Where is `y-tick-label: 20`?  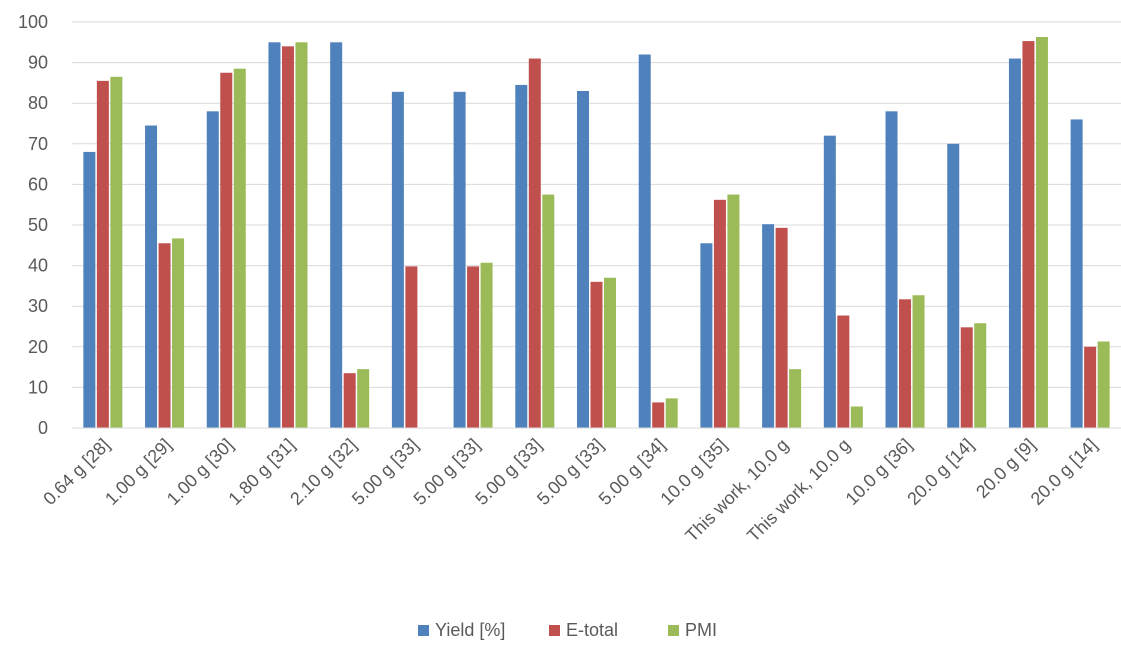
y-tick-label: 20 is located at coordinates (38, 347).